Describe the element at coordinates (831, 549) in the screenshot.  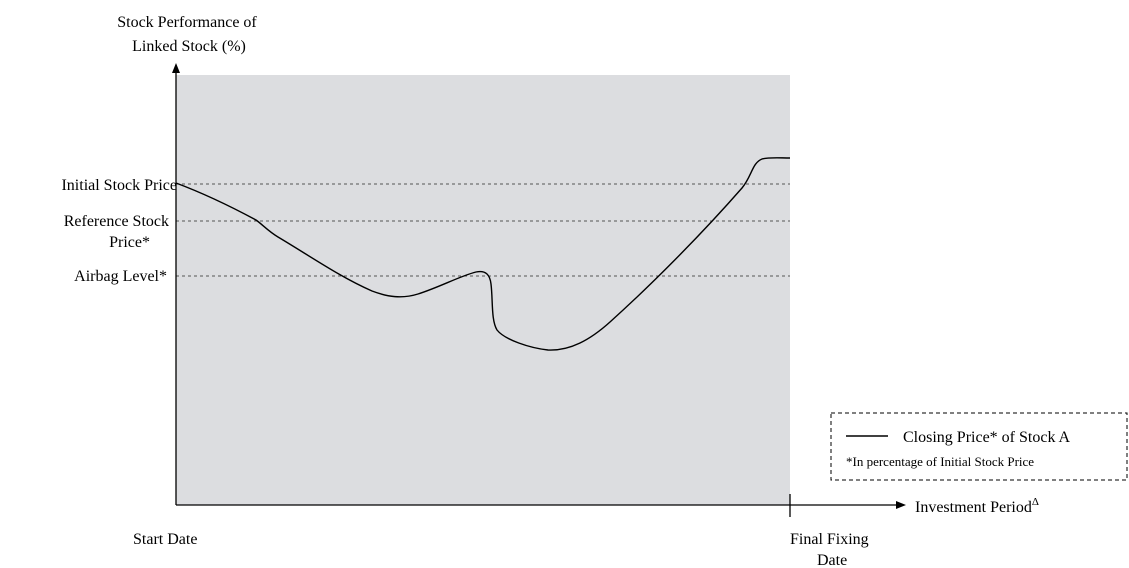
I see `x-tick-end: Final Fixing Date` at that location.